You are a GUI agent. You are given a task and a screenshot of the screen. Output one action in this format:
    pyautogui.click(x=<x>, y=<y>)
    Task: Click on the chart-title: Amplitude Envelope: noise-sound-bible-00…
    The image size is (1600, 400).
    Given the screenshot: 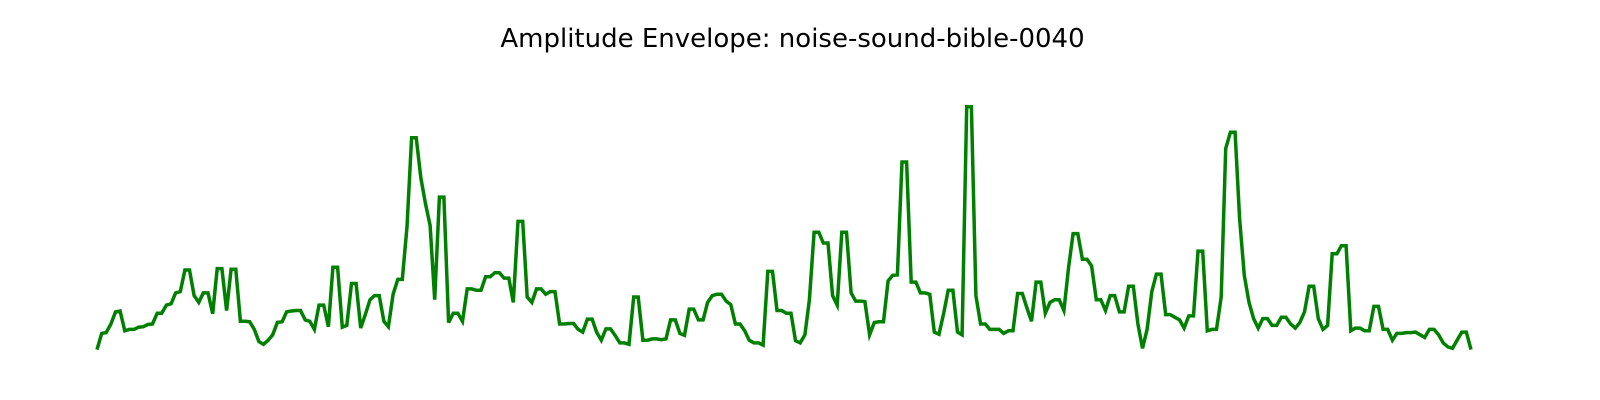 What is the action you would take?
    pyautogui.click(x=792, y=39)
    